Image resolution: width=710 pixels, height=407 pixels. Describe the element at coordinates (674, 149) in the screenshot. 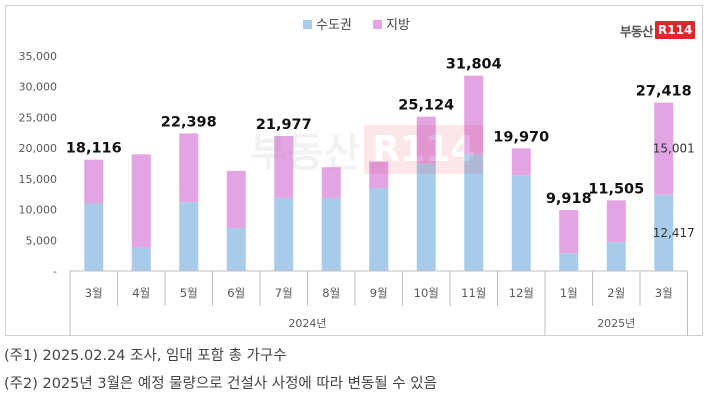

I see `segment-label-regional: 15,001` at that location.